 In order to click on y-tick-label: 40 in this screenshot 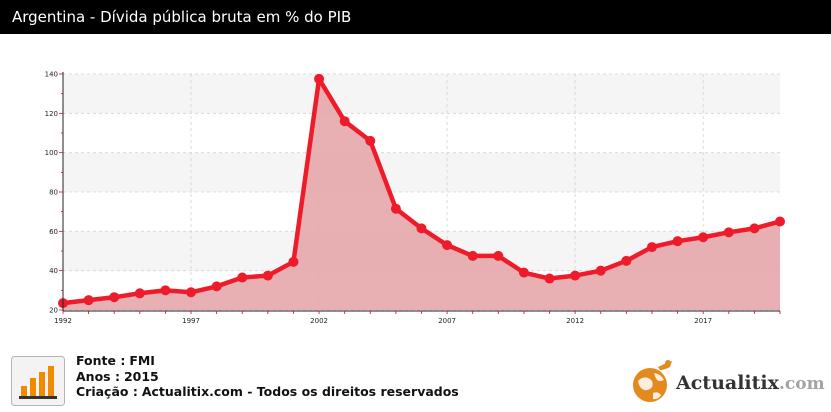, I will do `click(53, 271)`.